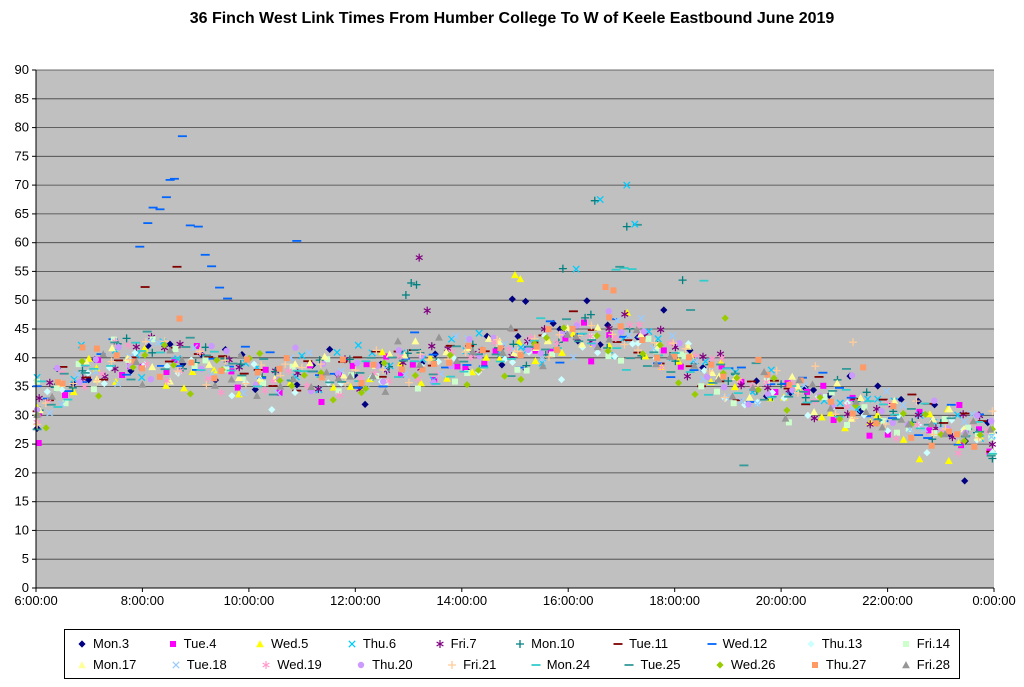  I want to click on y-tick-label: 0, so click(25, 587).